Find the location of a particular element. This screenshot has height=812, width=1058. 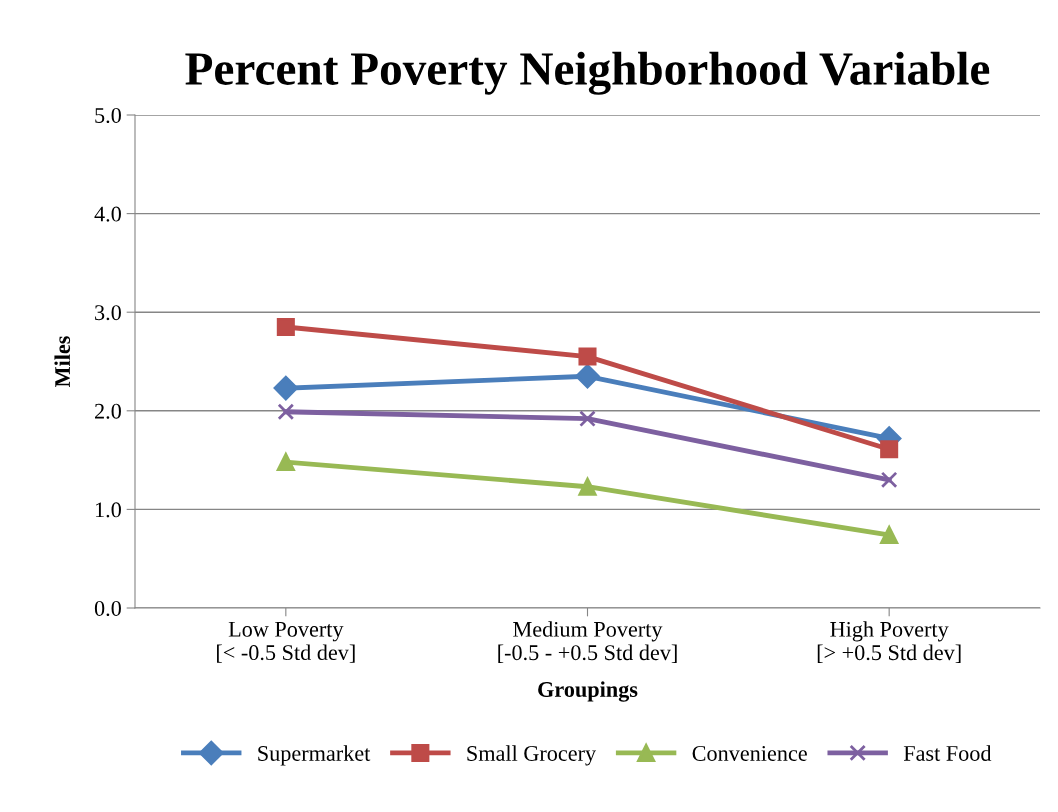

y-tick-label: 2.0 is located at coordinates (108, 411).